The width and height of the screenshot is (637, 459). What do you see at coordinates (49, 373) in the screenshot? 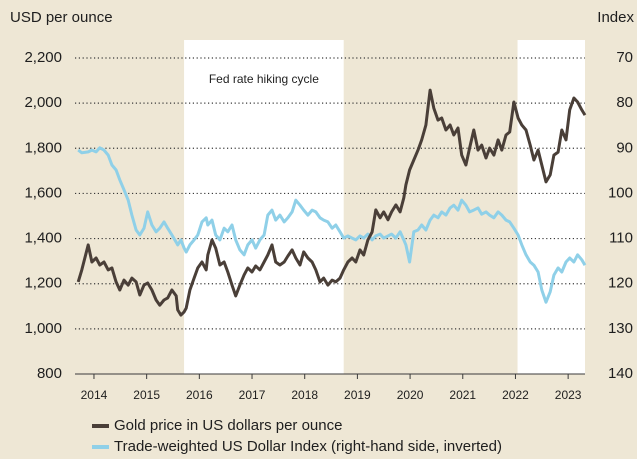
I see `y-tick-label: 800` at bounding box center [49, 373].